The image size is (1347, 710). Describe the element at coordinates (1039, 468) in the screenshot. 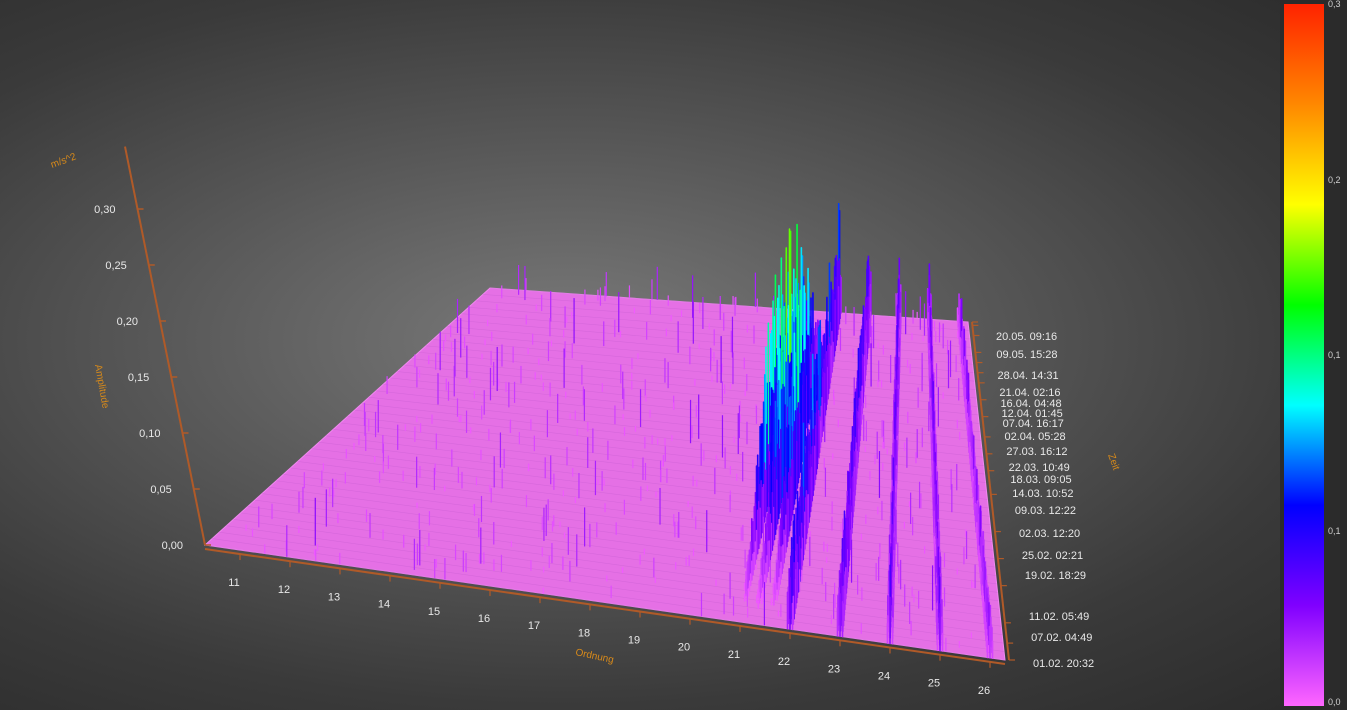

I see `z-axis-tick-label: 22.03. 10:49` at that location.